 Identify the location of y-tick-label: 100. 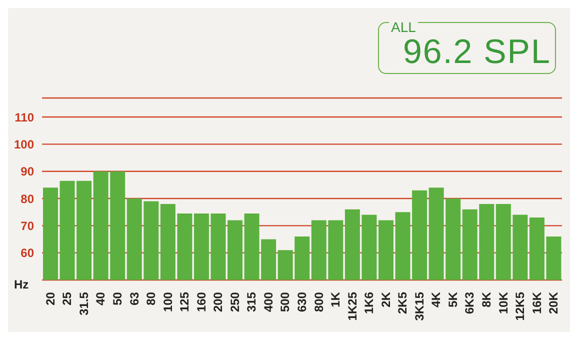
(24, 144).